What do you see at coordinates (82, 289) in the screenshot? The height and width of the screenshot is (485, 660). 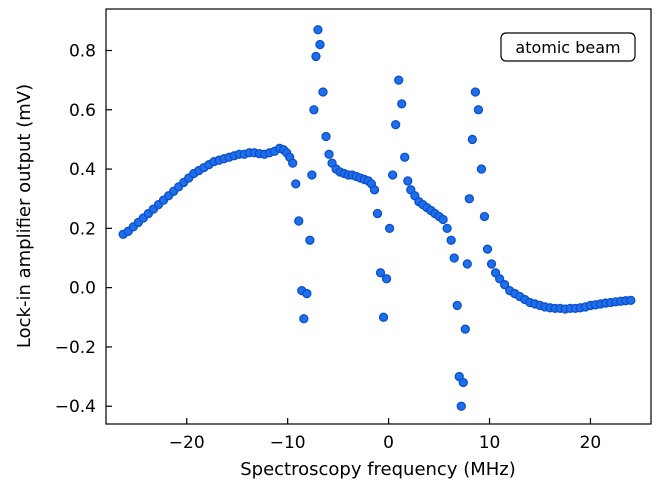 I see `y-tick-label: 0.0` at bounding box center [82, 289].